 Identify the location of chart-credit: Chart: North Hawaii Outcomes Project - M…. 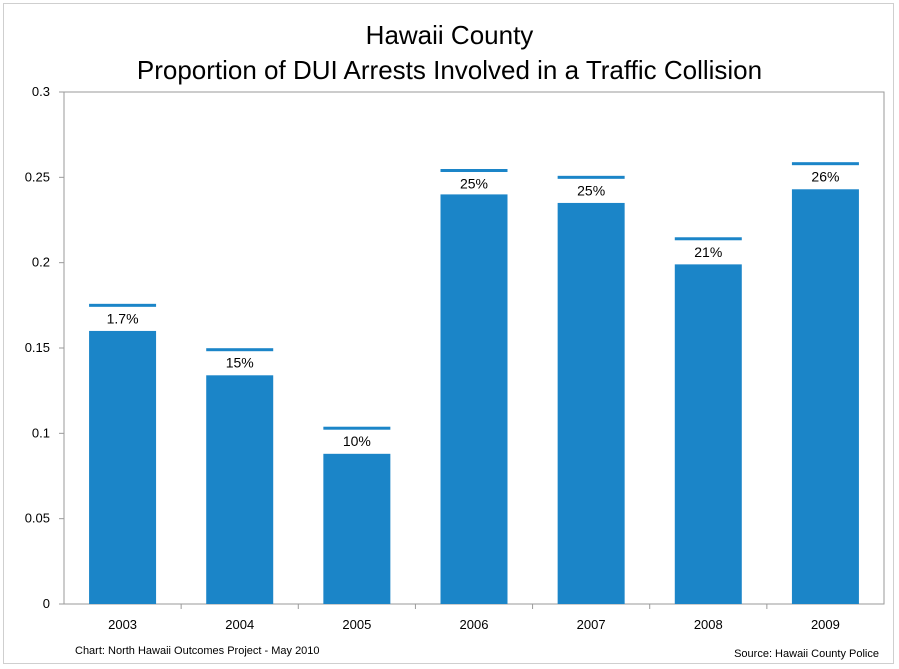
(197, 651).